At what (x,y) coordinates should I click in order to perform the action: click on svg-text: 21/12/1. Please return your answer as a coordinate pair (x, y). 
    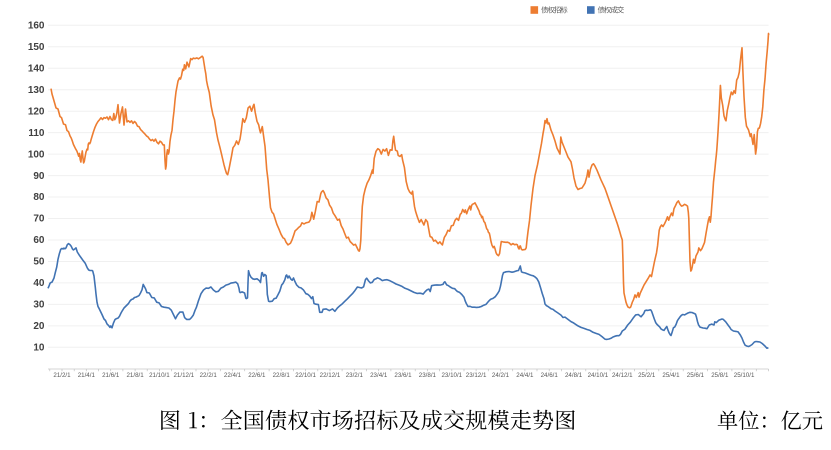
    Looking at the image, I should click on (183, 375).